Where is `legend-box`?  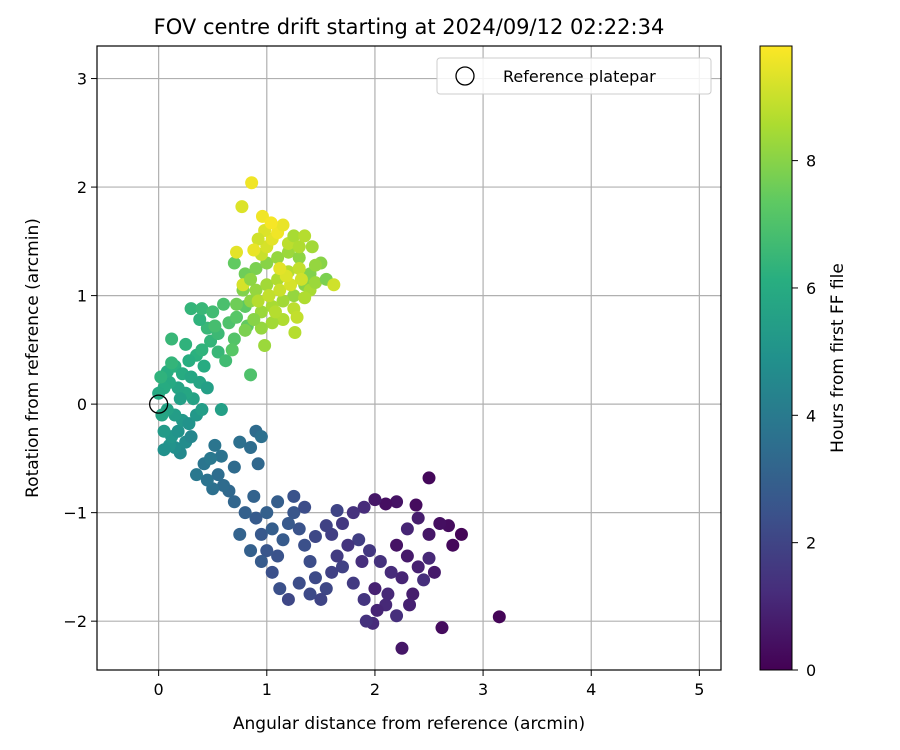 legend-box is located at coordinates (574, 76).